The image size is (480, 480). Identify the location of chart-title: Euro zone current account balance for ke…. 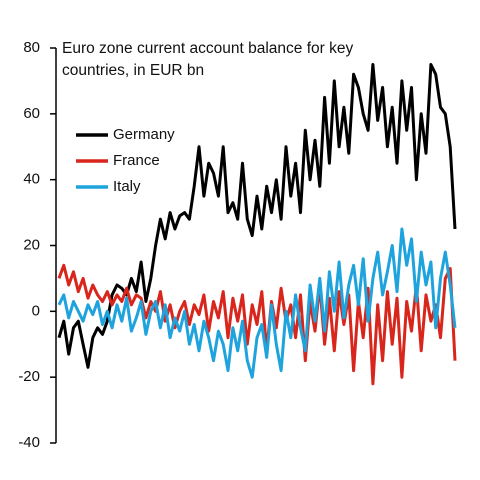
(208, 59).